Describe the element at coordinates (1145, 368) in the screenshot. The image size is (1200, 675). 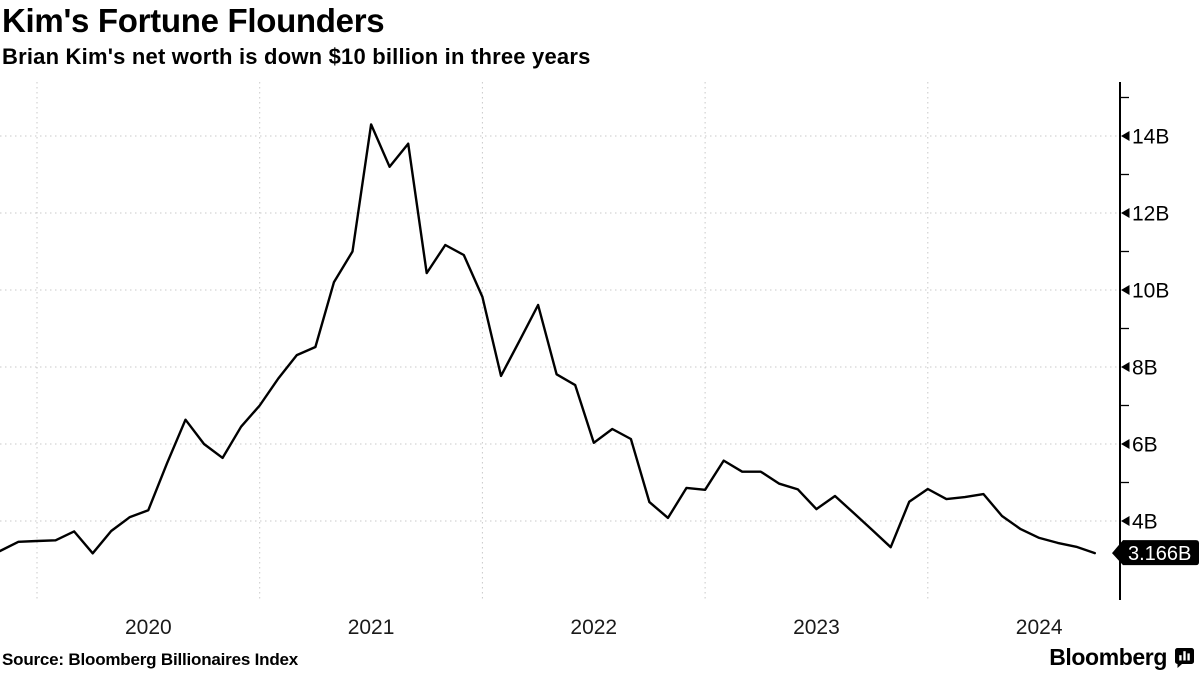
I see `y-tick-label: 8B` at that location.